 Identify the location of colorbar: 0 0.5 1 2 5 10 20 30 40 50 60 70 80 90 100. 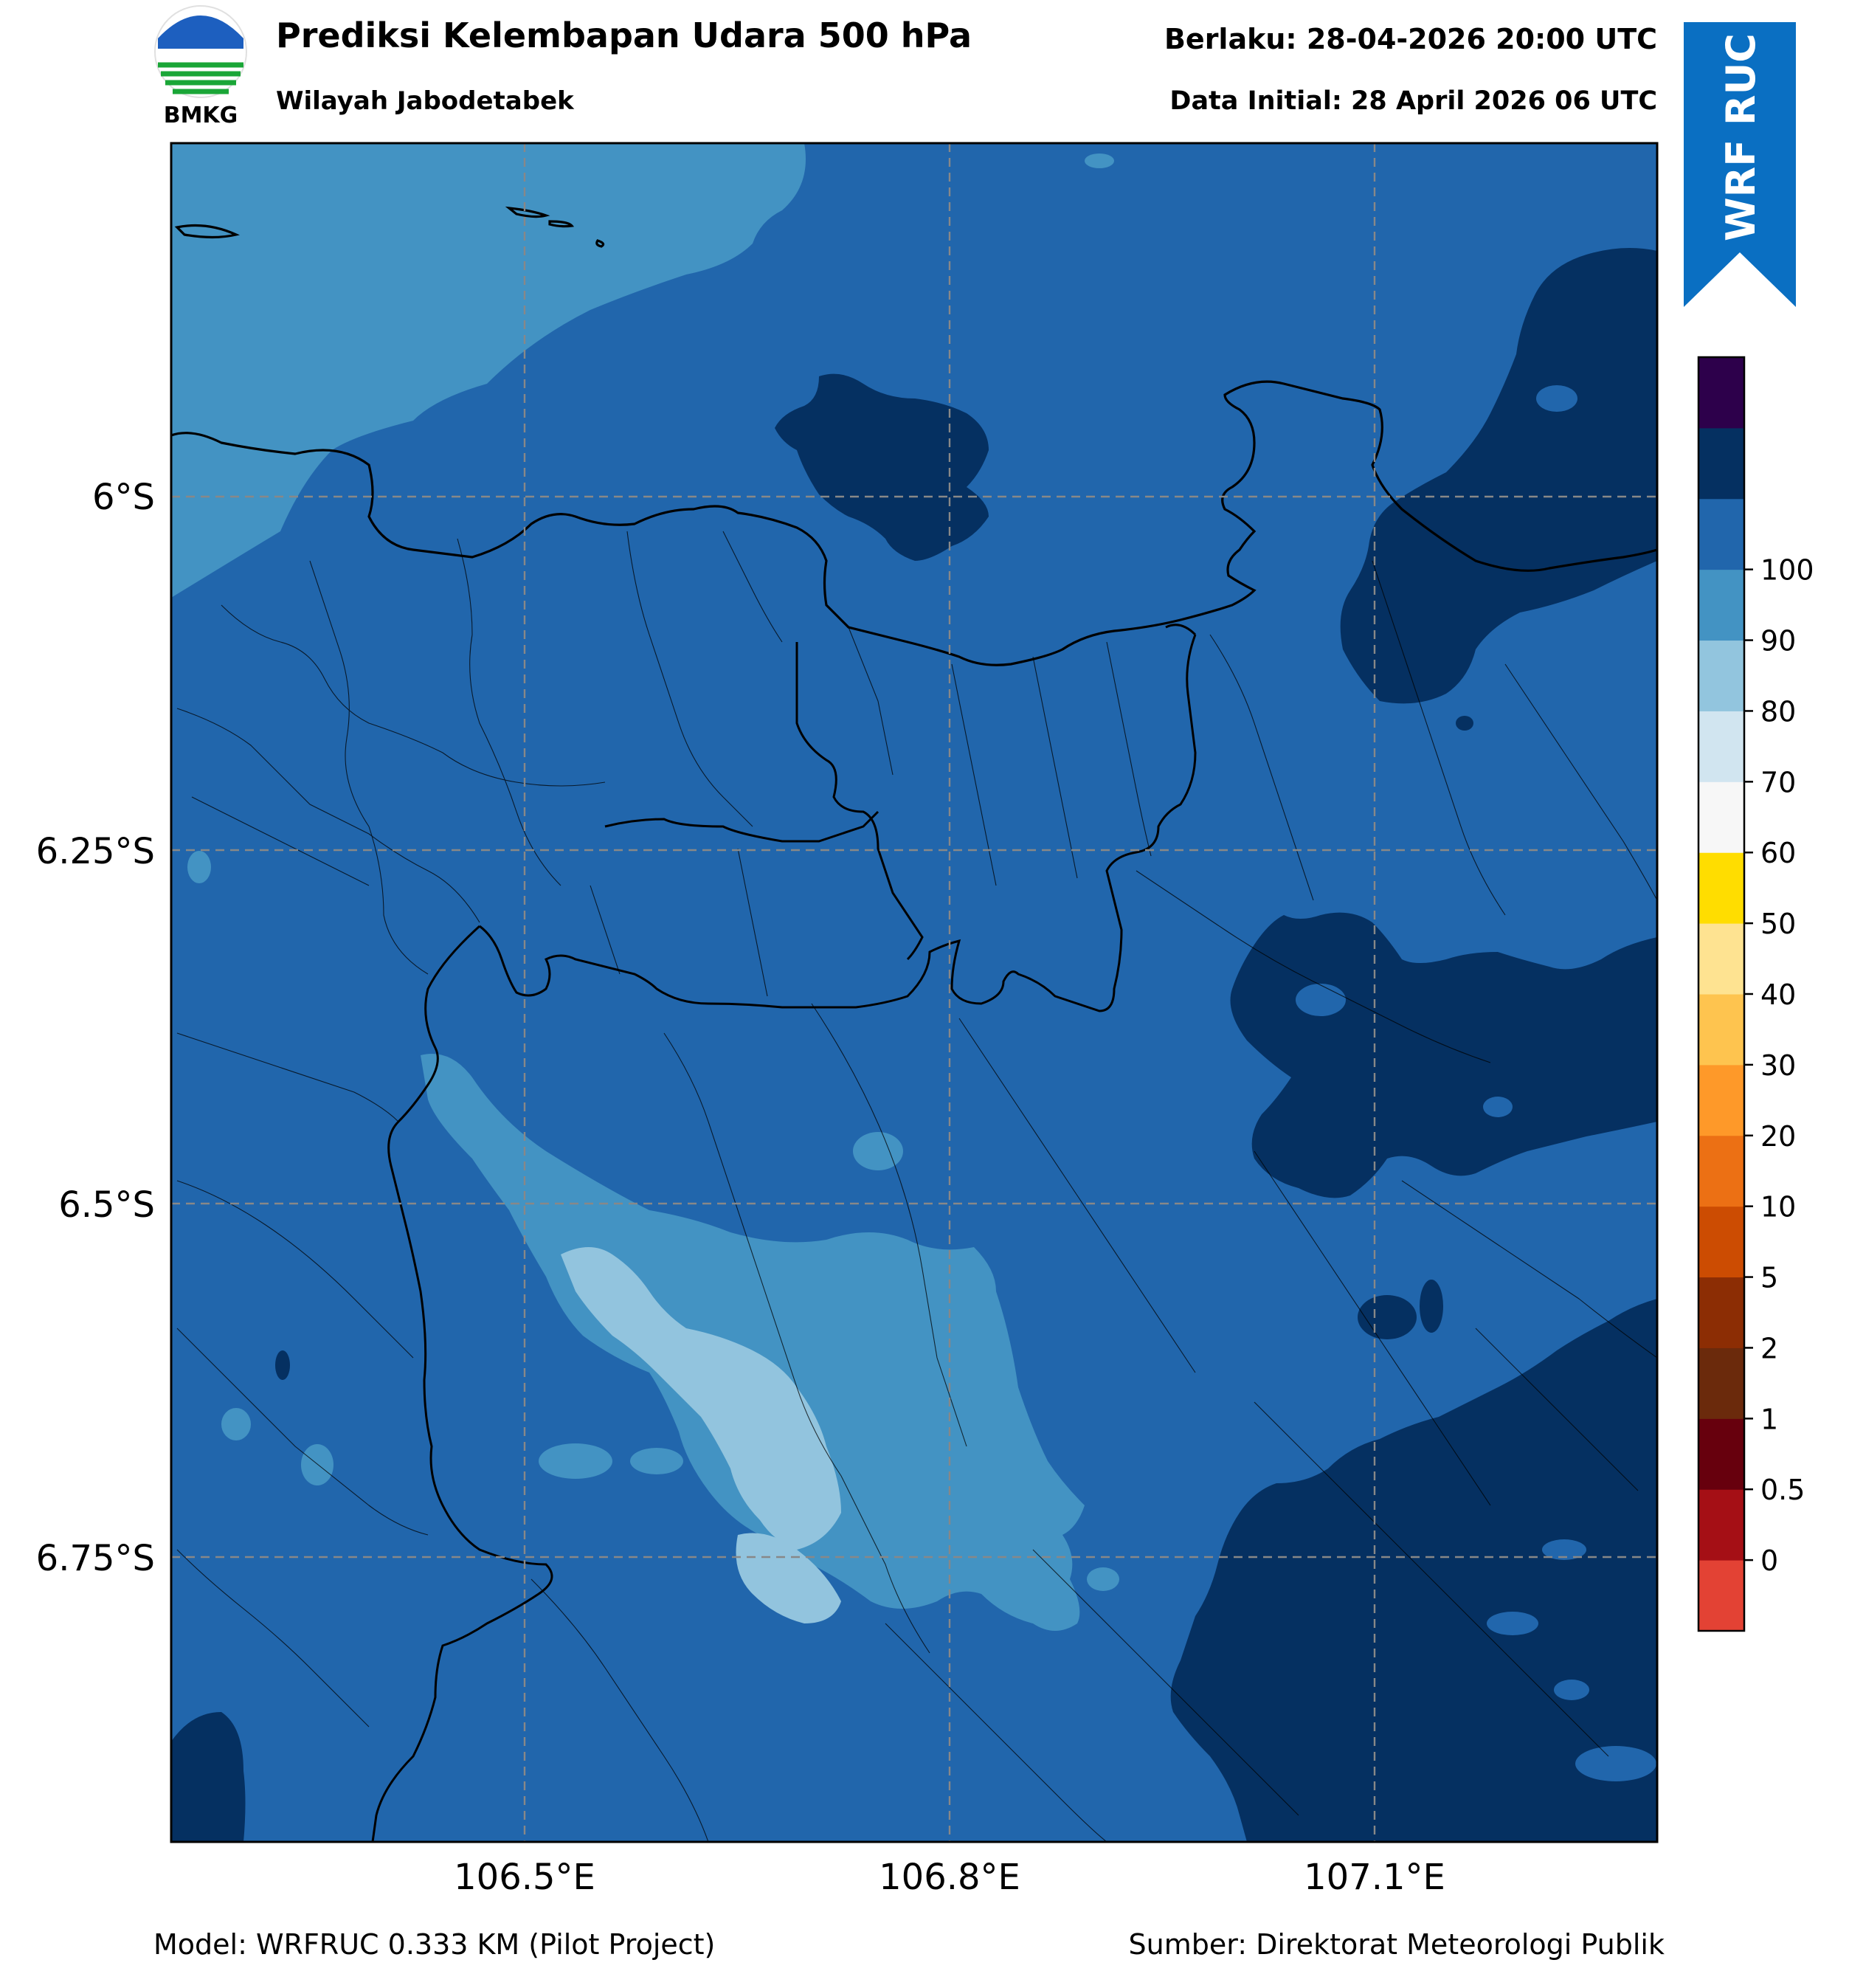
(1755, 994).